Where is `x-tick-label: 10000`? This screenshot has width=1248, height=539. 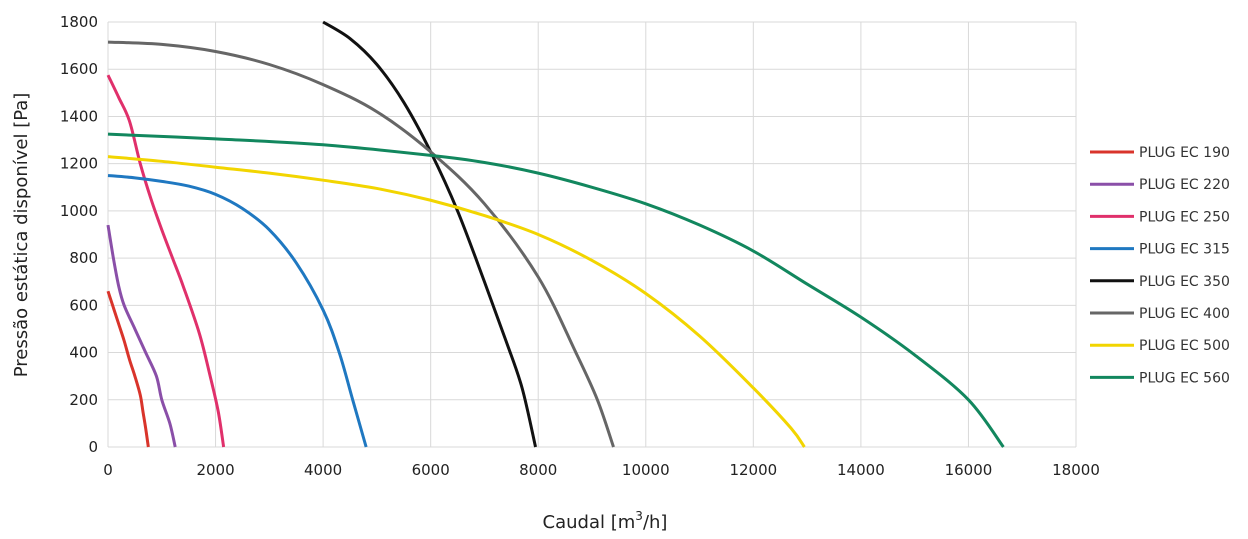 x-tick-label: 10000 is located at coordinates (646, 470).